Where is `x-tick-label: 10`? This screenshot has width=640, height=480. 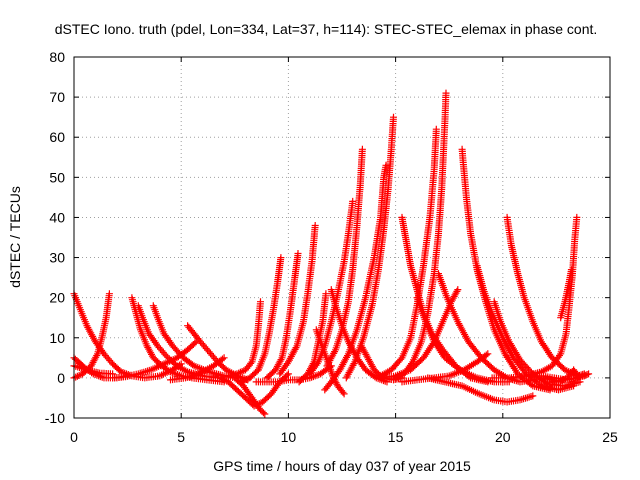
x-tick-label: 10 is located at coordinates (289, 437).